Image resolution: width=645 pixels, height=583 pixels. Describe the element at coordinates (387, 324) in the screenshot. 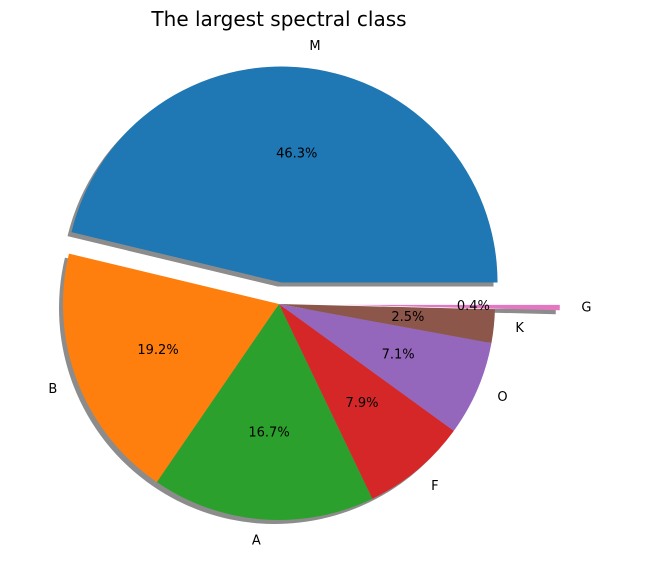

I see `pie-slice-k` at that location.